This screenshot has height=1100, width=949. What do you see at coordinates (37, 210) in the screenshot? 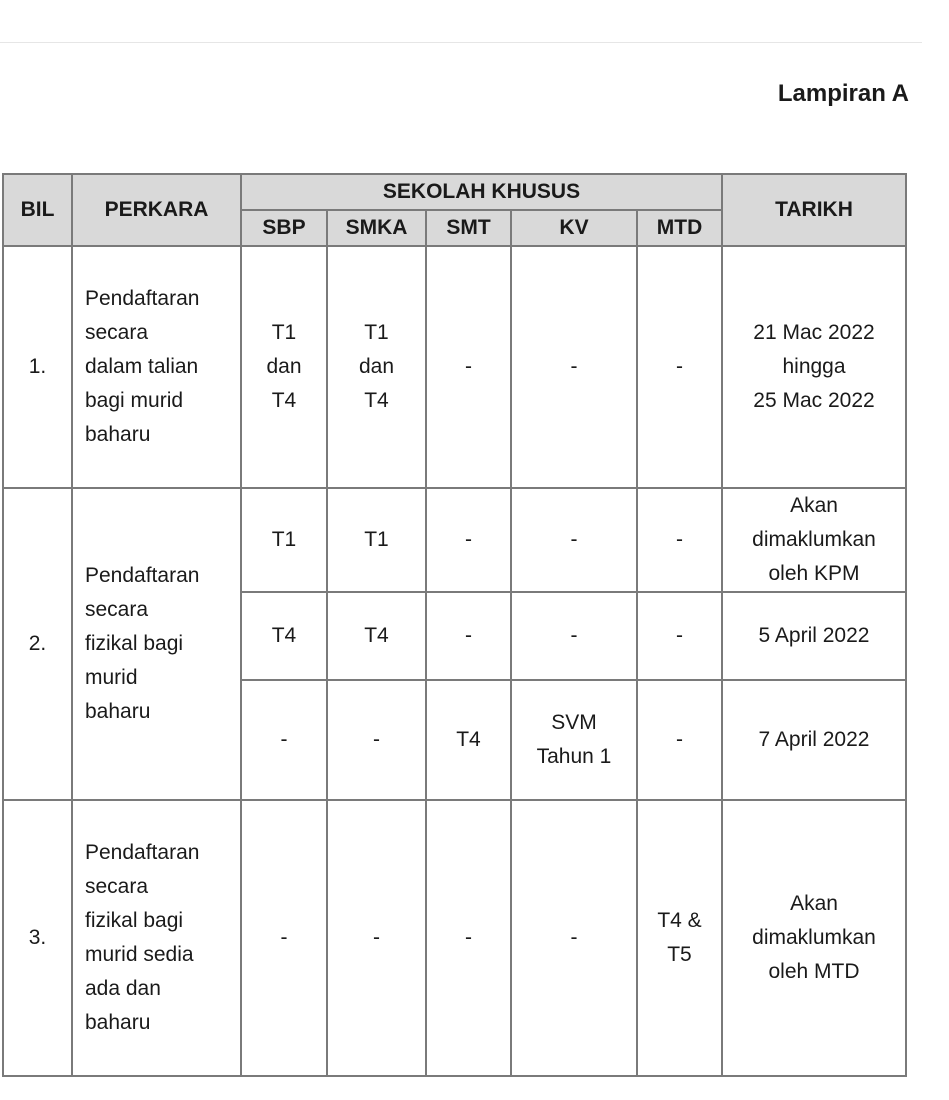
I see `header-bil: BIL` at bounding box center [37, 210].